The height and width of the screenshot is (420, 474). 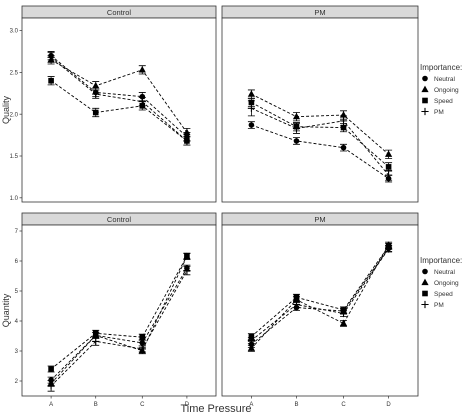 I want to click on y-tick-label: 3.0, so click(x=14, y=32).